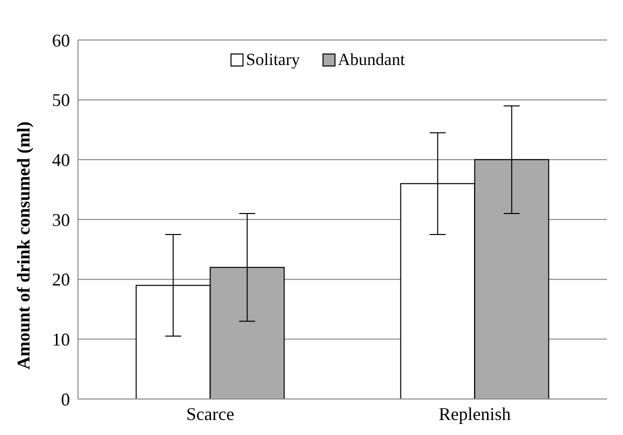  Describe the element at coordinates (61, 340) in the screenshot. I see `y-tick-label: 10` at that location.